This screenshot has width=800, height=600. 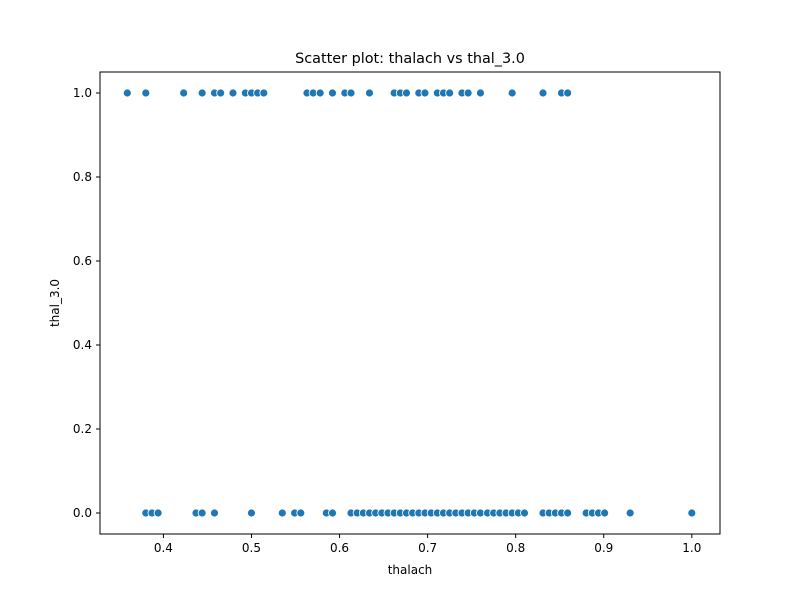 I want to click on x-tick-label: 0.8, so click(x=515, y=548).